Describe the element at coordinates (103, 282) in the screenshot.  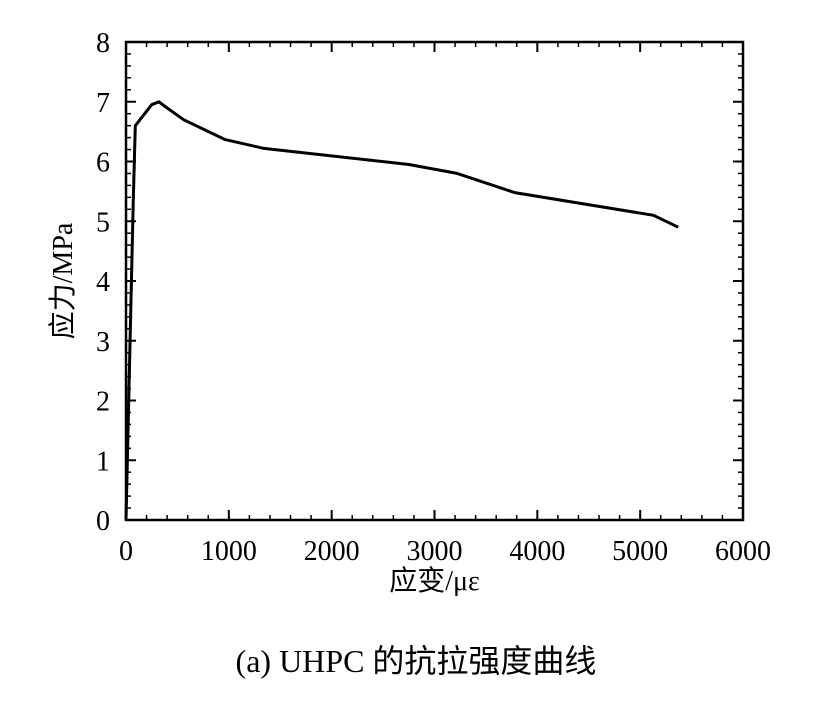
I see `y-tick-label: 4` at that location.